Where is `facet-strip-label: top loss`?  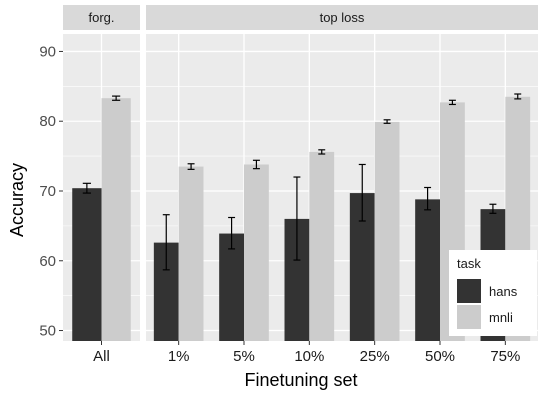
facet-strip-label: top loss is located at coordinates (342, 17).